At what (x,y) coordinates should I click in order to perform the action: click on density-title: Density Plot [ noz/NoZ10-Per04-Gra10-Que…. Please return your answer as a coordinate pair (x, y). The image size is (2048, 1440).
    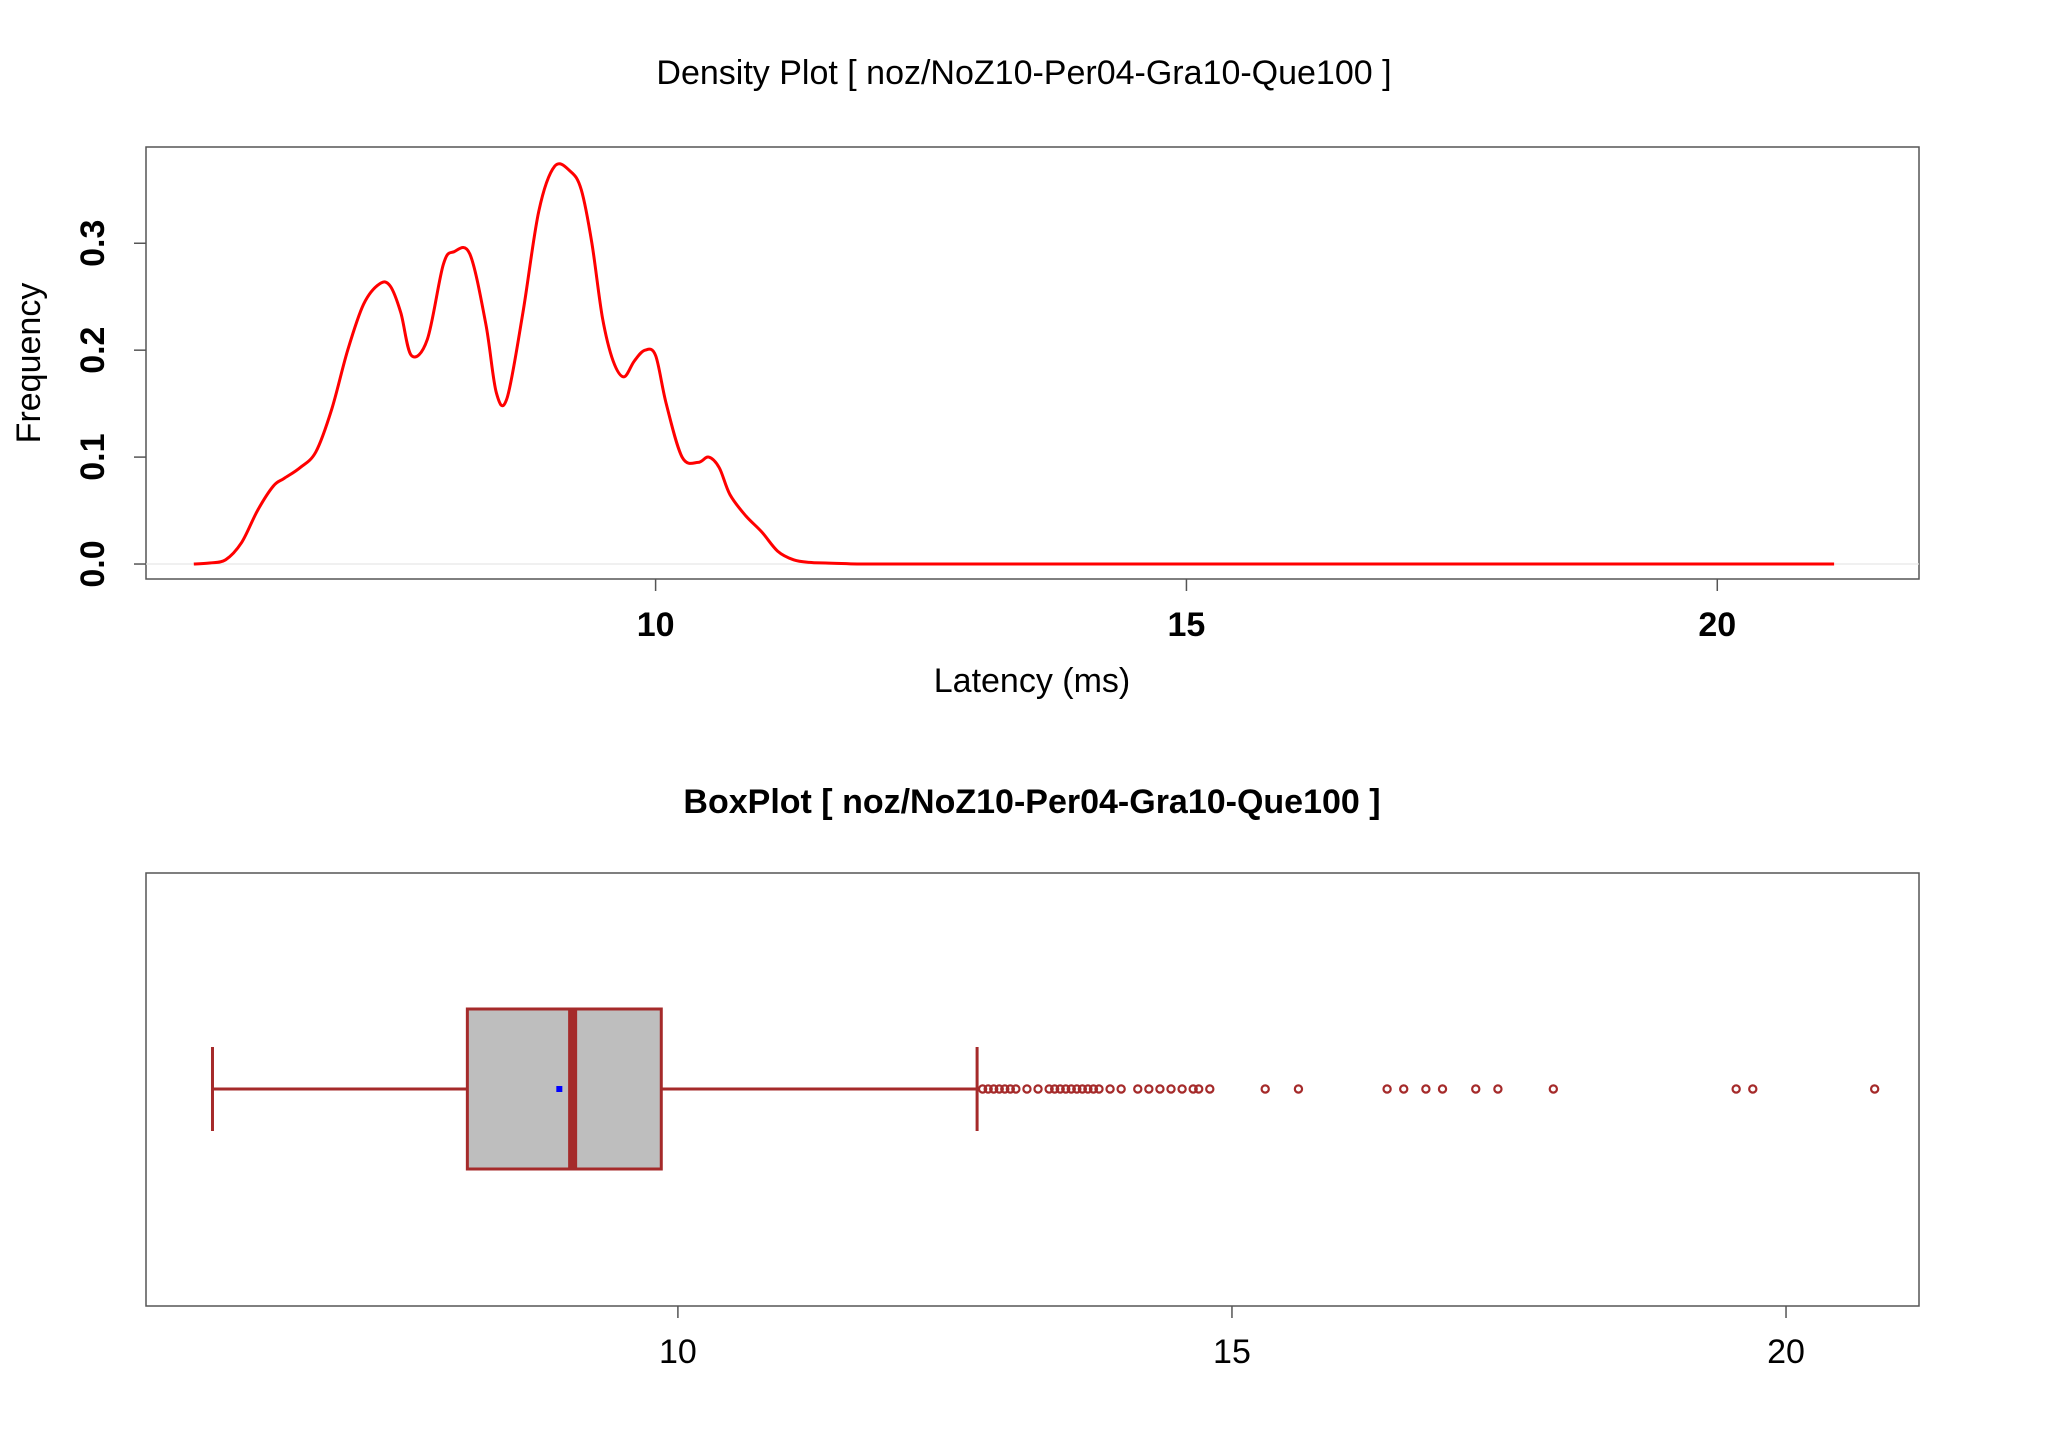
    Looking at the image, I should click on (1023, 73).